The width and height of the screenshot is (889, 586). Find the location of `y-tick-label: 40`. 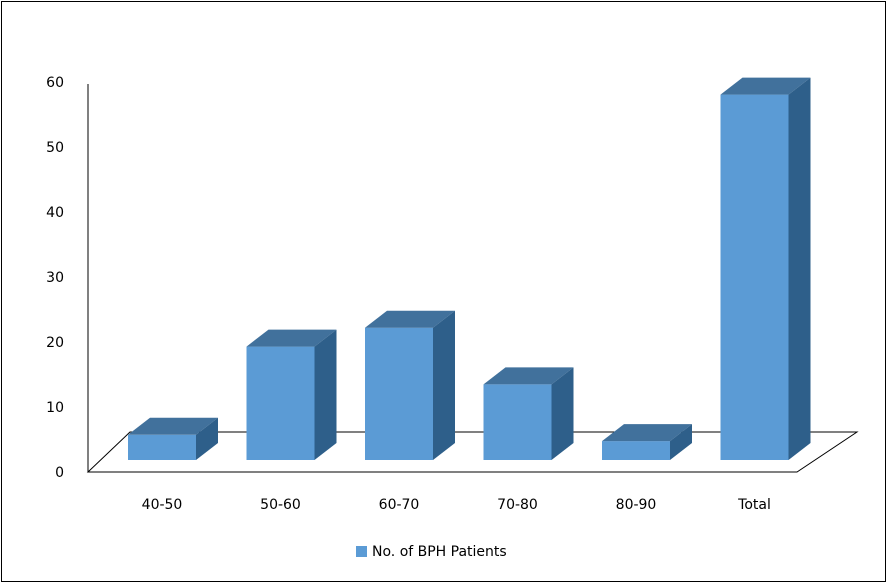

y-tick-label: 40 is located at coordinates (55, 213).